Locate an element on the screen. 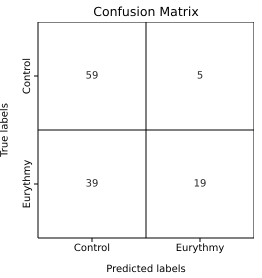 Image resolution: width=262 pixels, height=278 pixels. data-label: 39 is located at coordinates (92, 184).